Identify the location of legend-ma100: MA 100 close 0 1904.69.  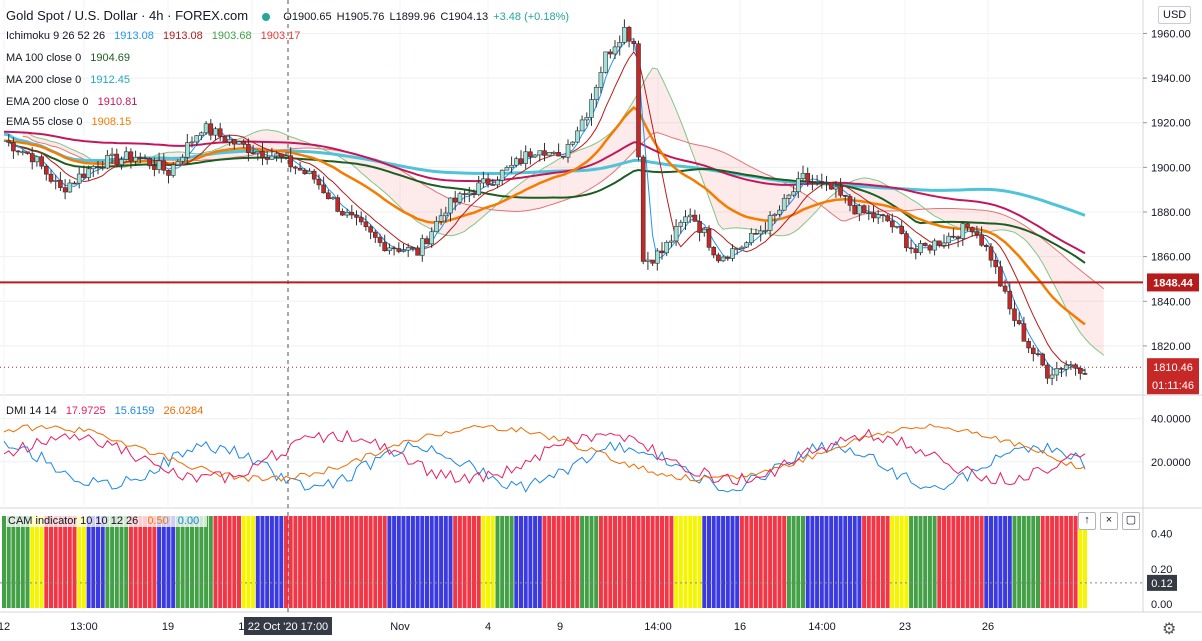
(71, 58).